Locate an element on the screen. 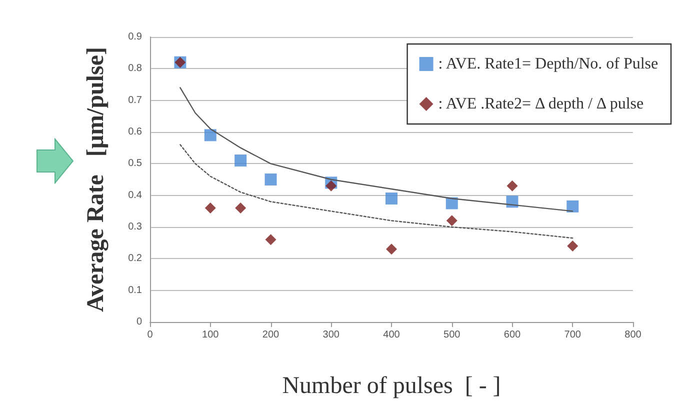 The image size is (693, 412). y-tick-label: 0.6 is located at coordinates (135, 132).